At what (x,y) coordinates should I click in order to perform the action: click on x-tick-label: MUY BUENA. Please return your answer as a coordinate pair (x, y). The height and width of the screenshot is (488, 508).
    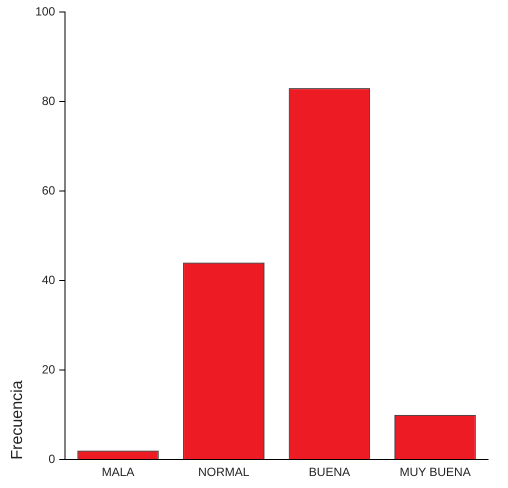
    Looking at the image, I should click on (435, 472).